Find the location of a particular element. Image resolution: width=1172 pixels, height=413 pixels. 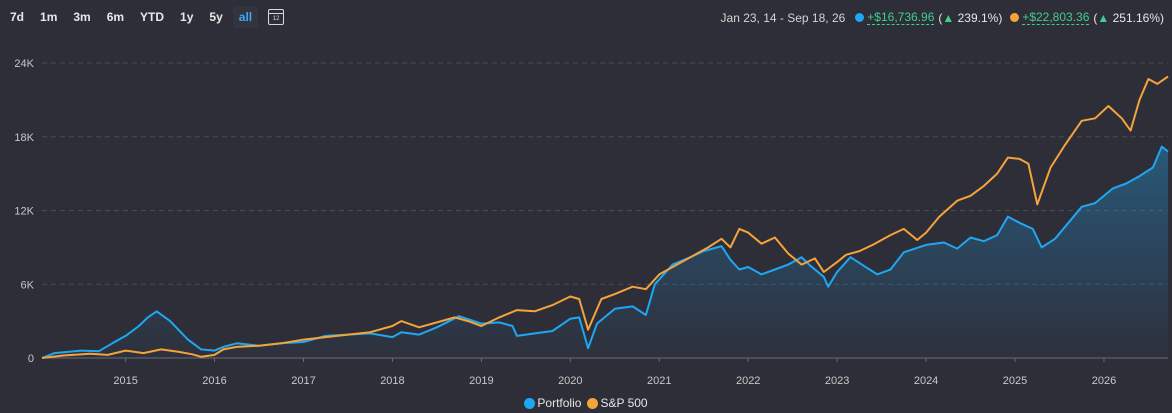

sp500-gain: +$22,803.36 is located at coordinates (1056, 17).